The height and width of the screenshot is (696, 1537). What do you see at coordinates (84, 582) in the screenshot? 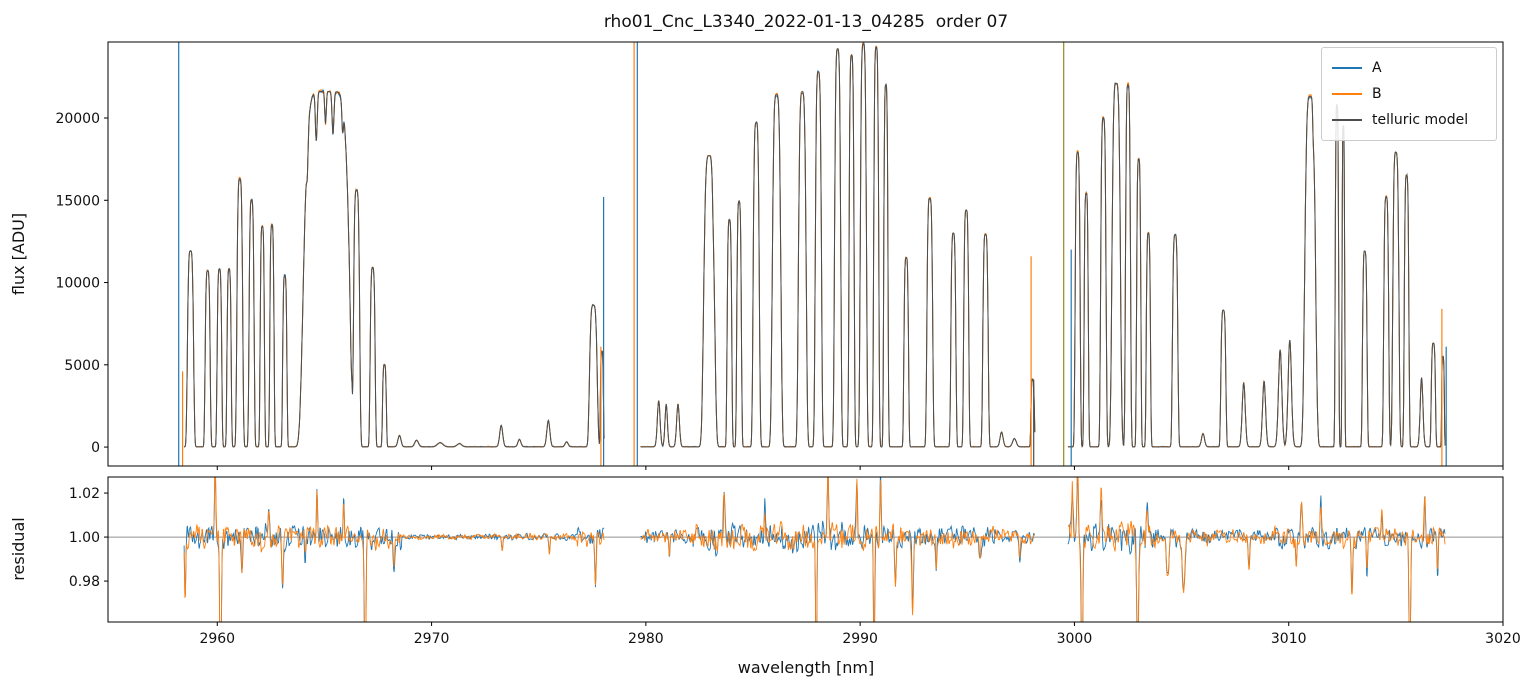
I see `y-tick-label: 0.98` at bounding box center [84, 582].